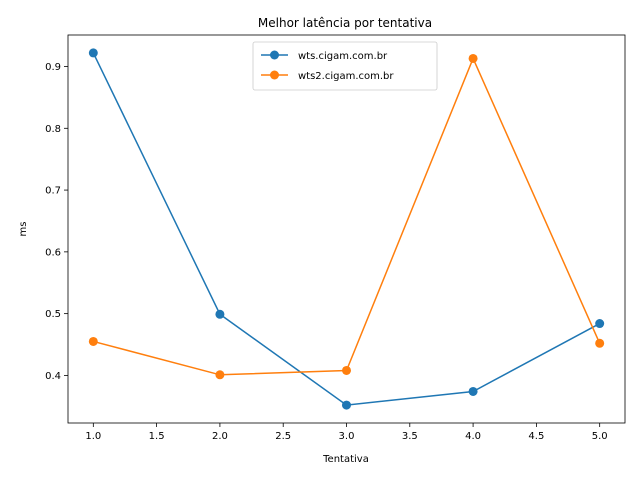  What do you see at coordinates (157, 436) in the screenshot?
I see `x-tick-label: 1.5` at bounding box center [157, 436].